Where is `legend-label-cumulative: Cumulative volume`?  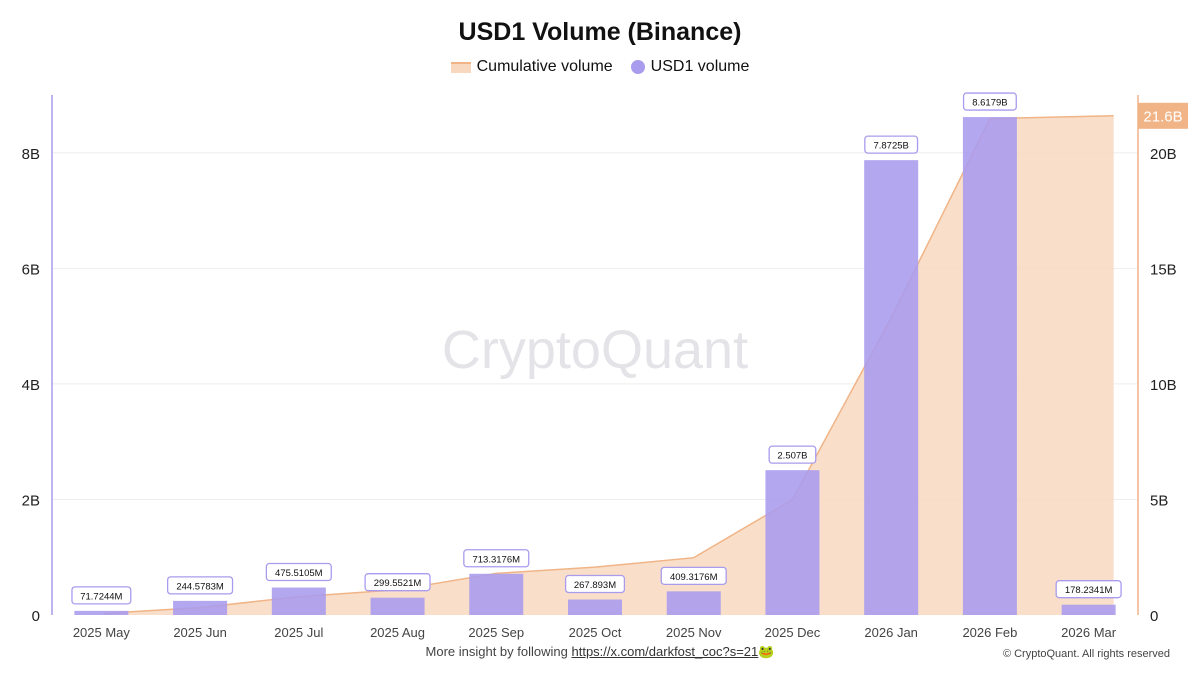
legend-label-cumulative: Cumulative volume is located at coordinates (544, 66).